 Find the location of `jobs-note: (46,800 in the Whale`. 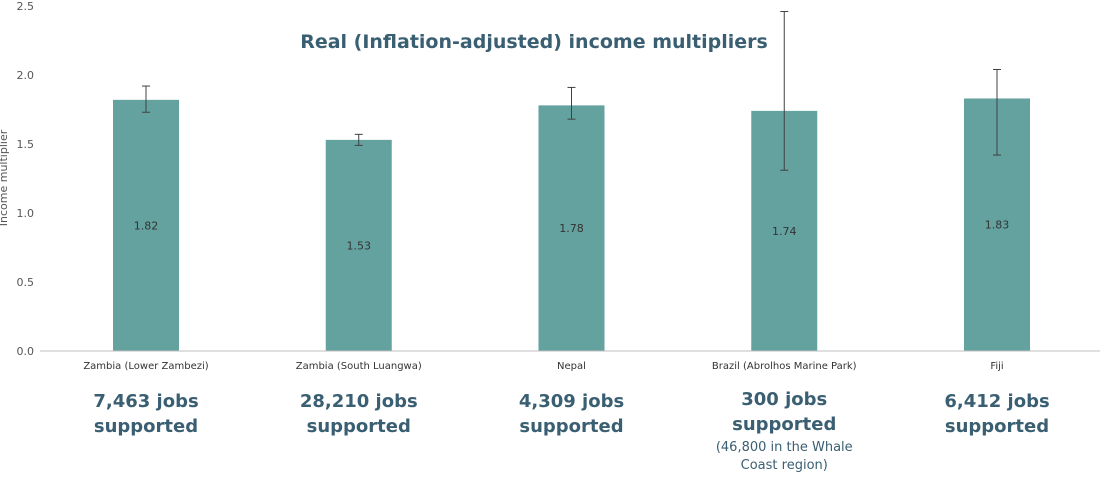

jobs-note: (46,800 in the Whale is located at coordinates (784, 447).